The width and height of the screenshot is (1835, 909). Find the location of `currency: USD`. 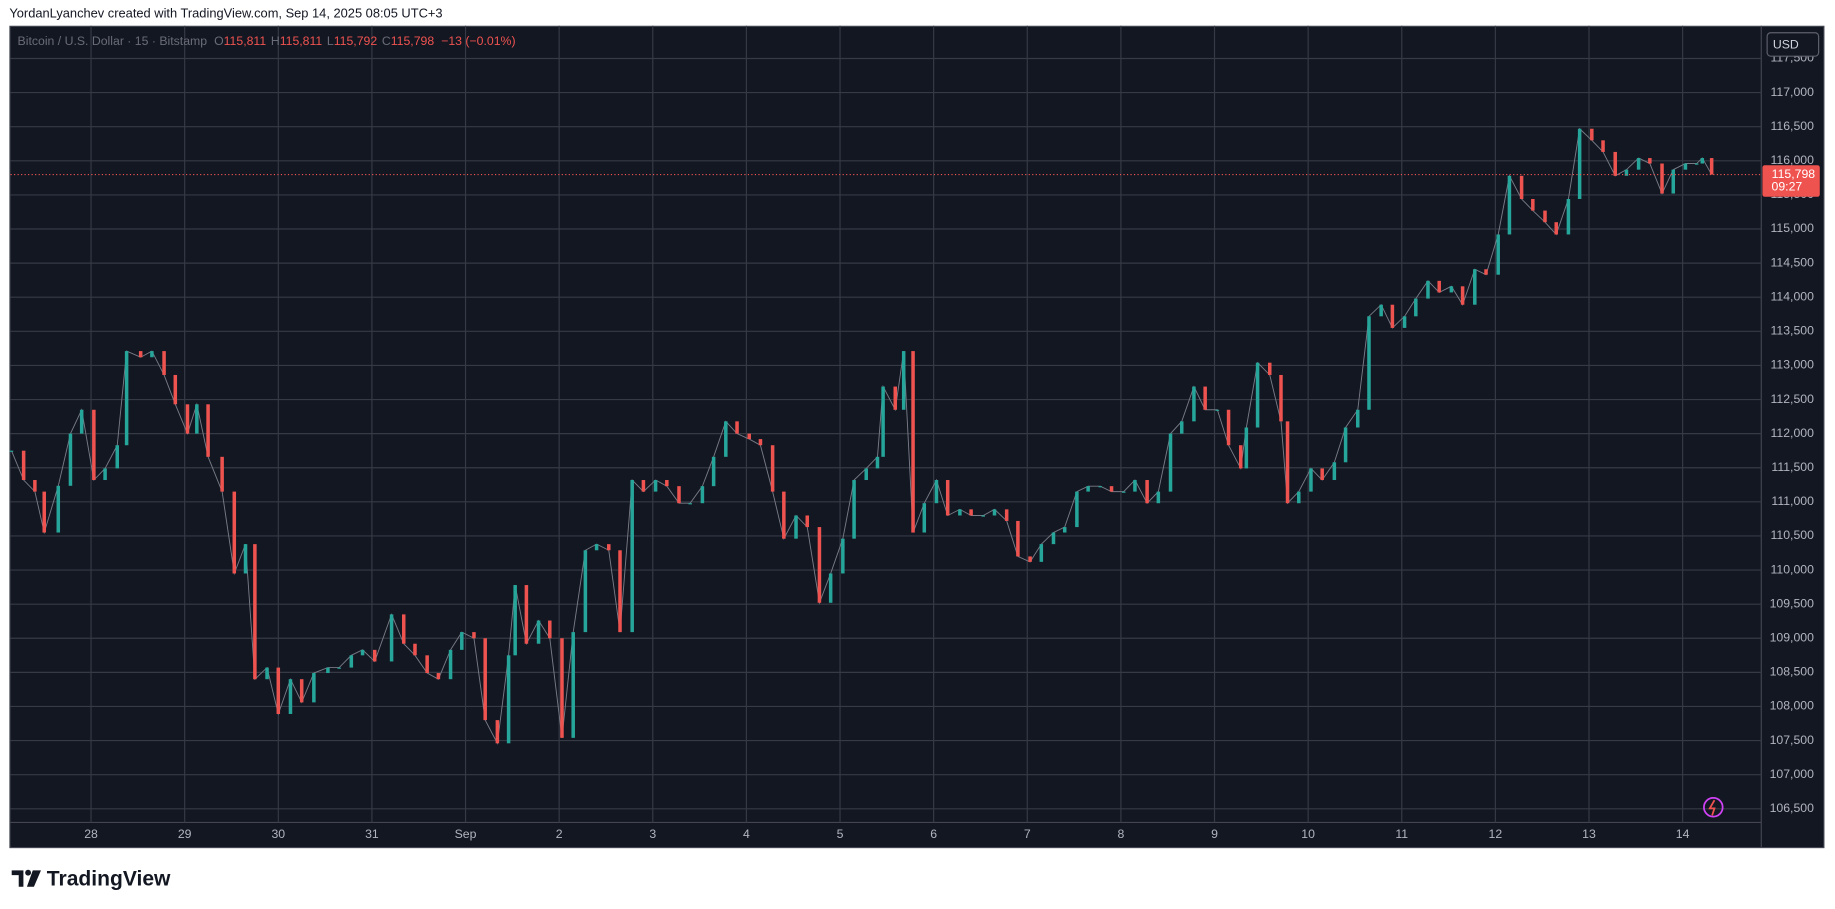

currency: USD is located at coordinates (1786, 44).